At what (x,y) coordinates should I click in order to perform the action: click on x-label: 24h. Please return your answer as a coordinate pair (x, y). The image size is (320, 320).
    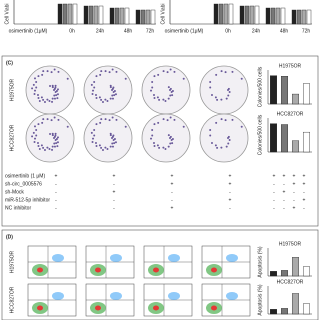
    Looking at the image, I should click on (100, 31).